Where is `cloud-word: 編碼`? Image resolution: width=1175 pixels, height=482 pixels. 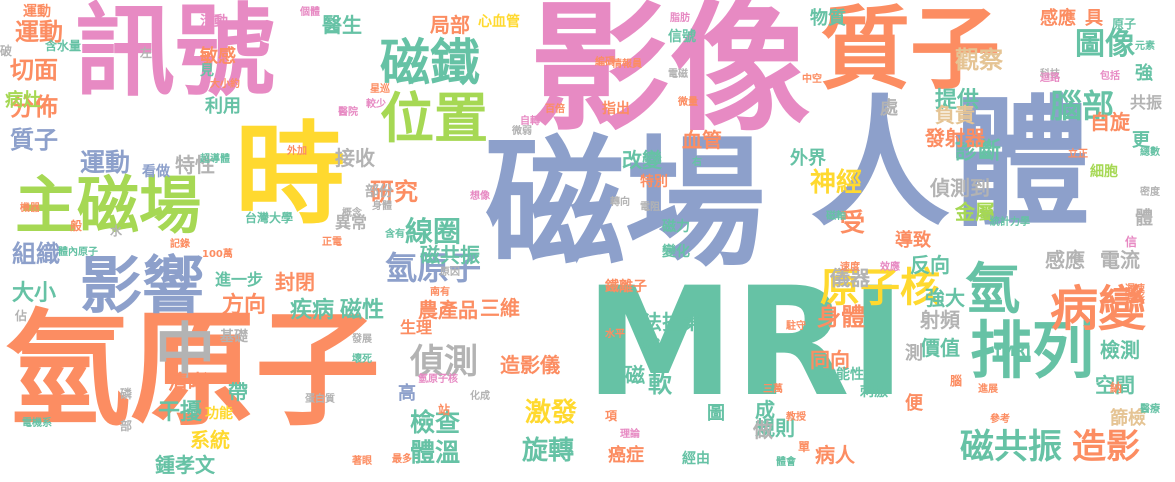
cloud-word: 編碼 is located at coordinates (605, 62).